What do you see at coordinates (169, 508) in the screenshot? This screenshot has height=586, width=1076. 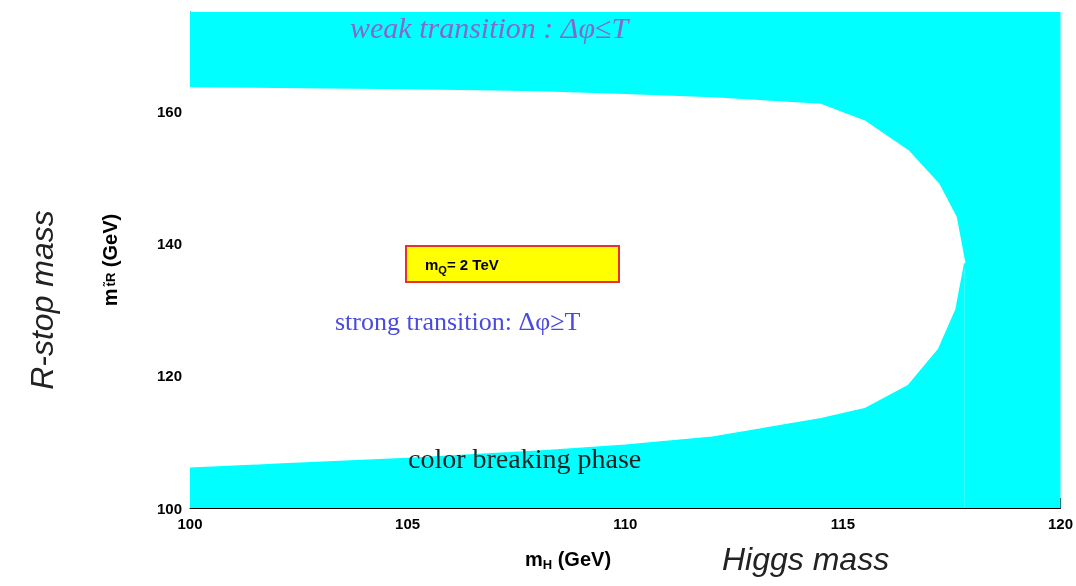 I see `y-tick-label: 100` at bounding box center [169, 508].